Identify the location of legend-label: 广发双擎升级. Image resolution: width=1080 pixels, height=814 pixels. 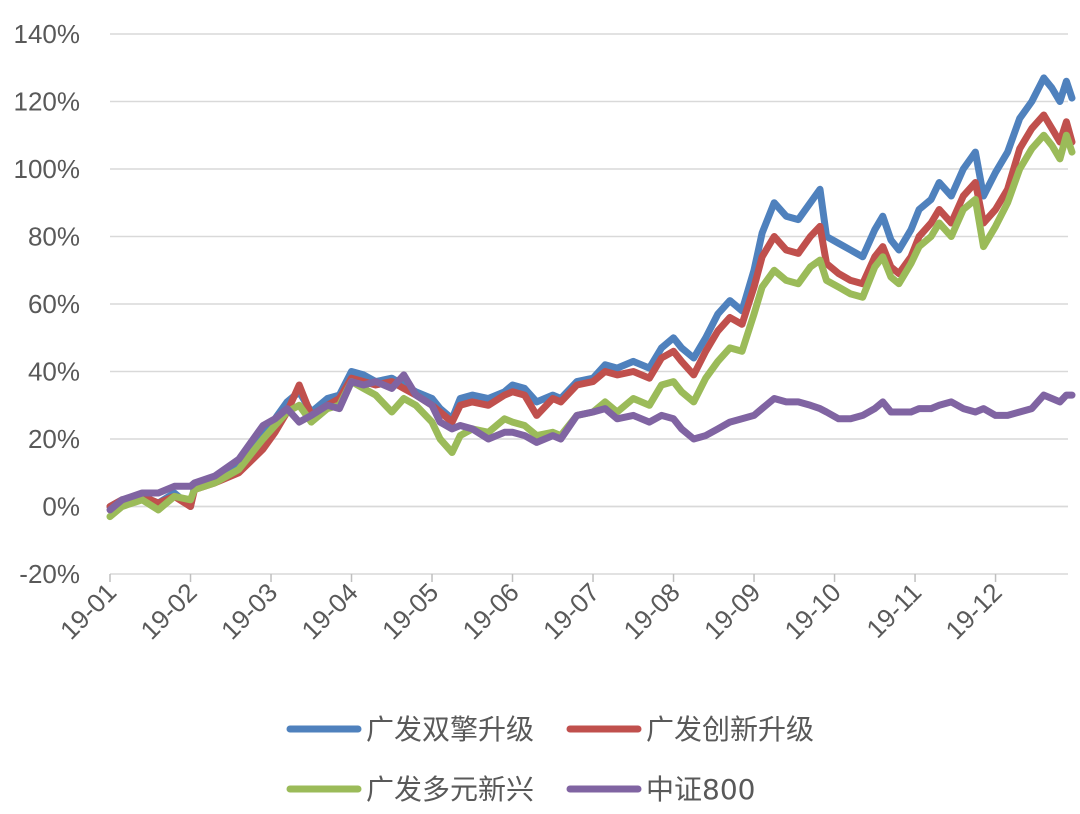
(450, 729).